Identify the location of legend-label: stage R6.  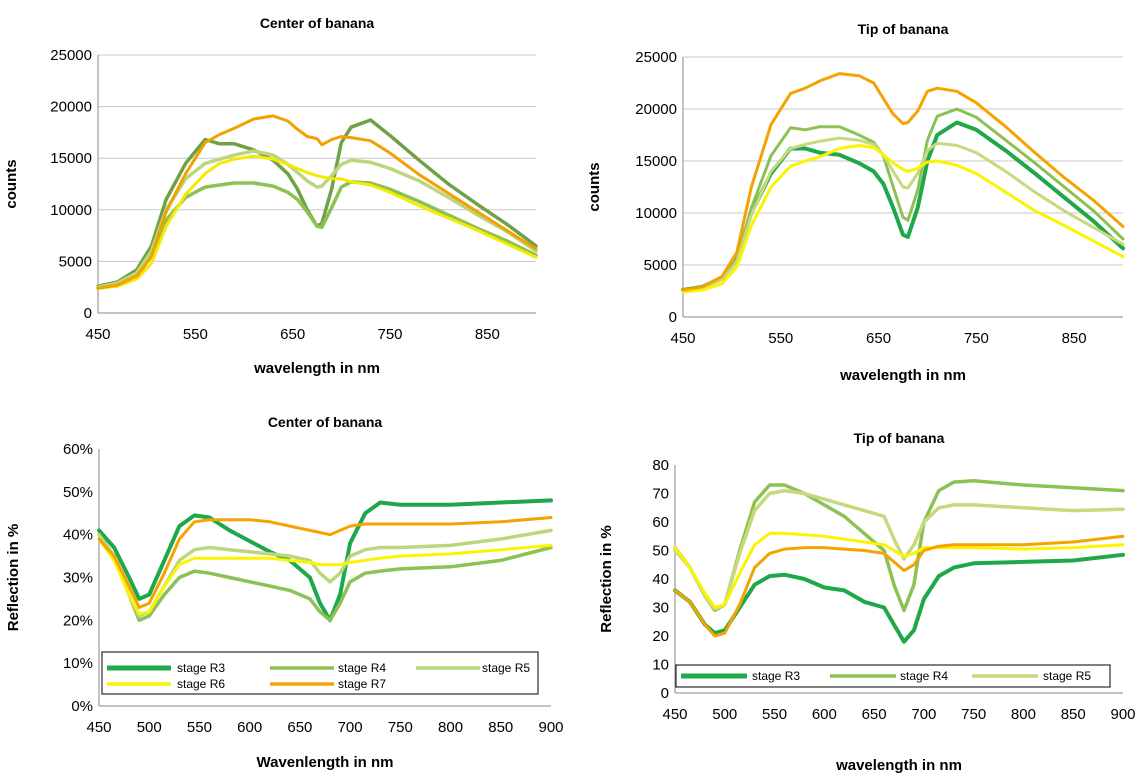
(201, 684).